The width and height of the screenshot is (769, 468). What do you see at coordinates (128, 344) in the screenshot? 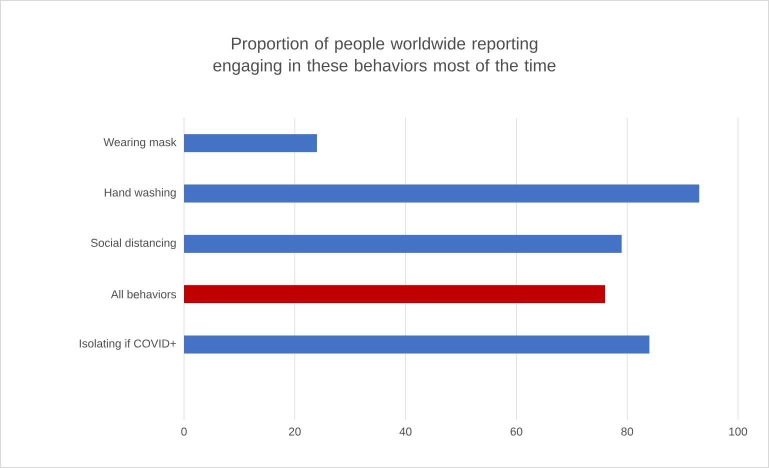
I see `y-tick-label: Isolating if COVID+` at bounding box center [128, 344].